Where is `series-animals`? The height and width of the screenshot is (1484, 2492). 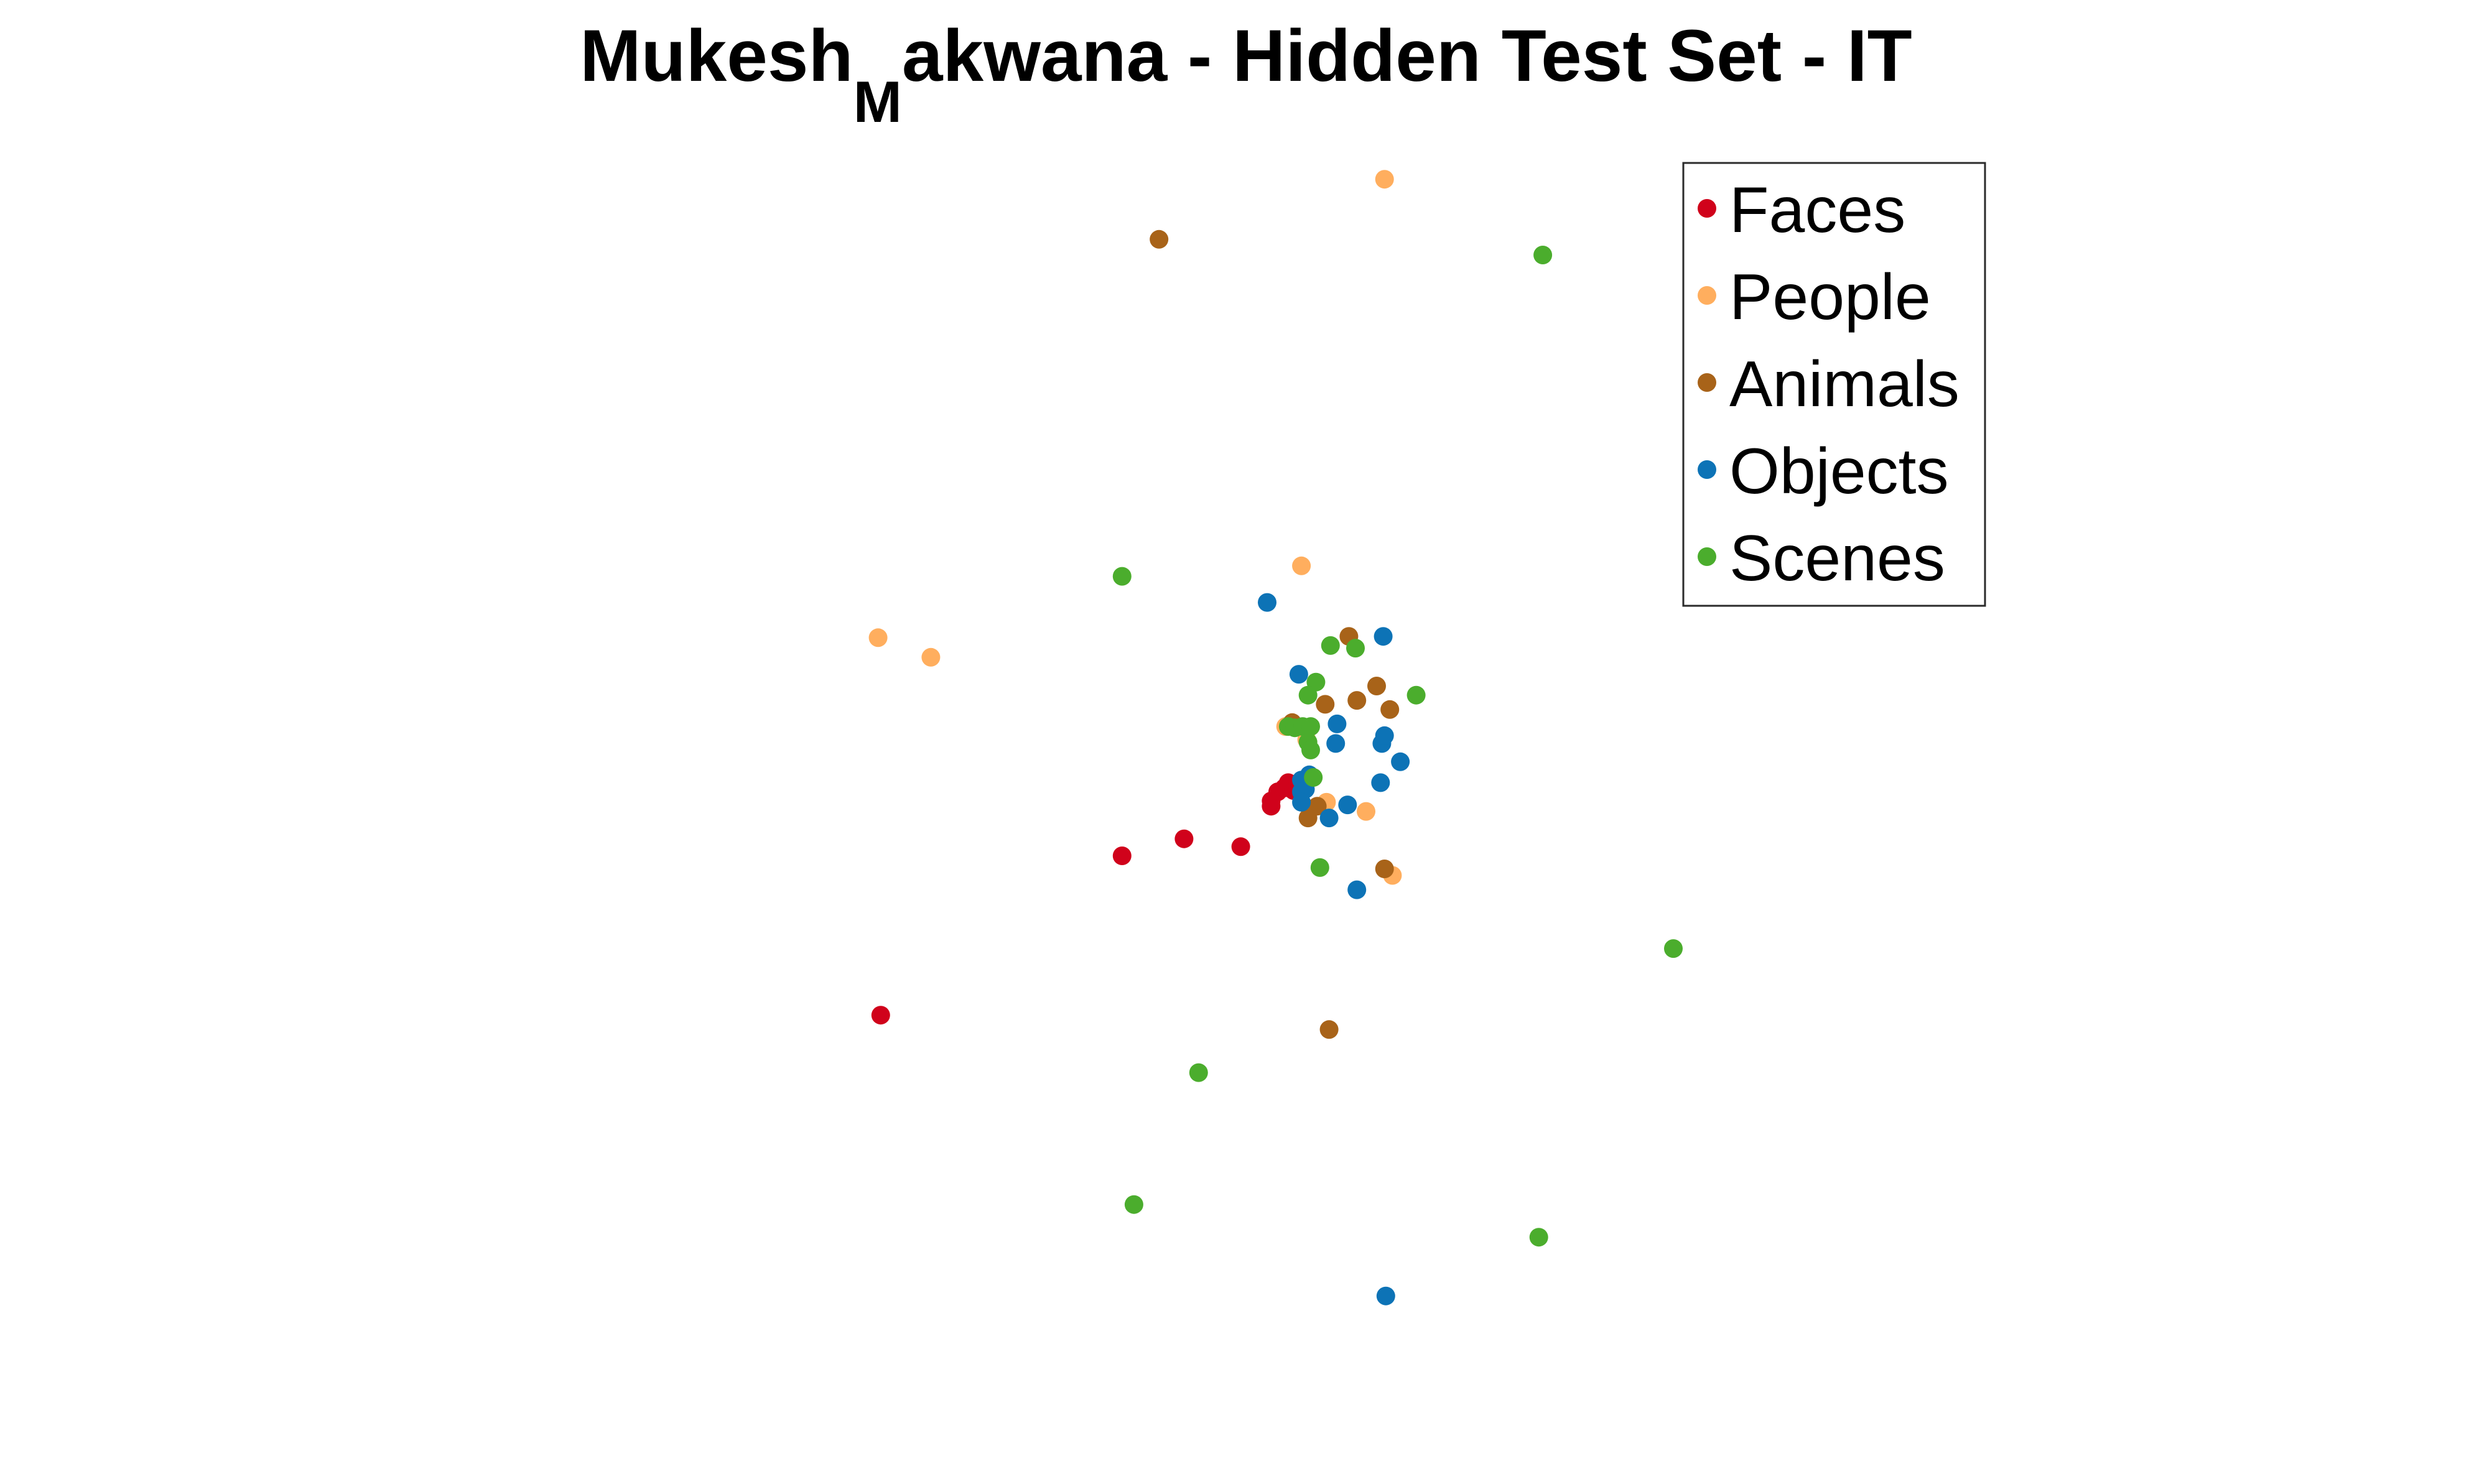 series-animals is located at coordinates (1275, 634).